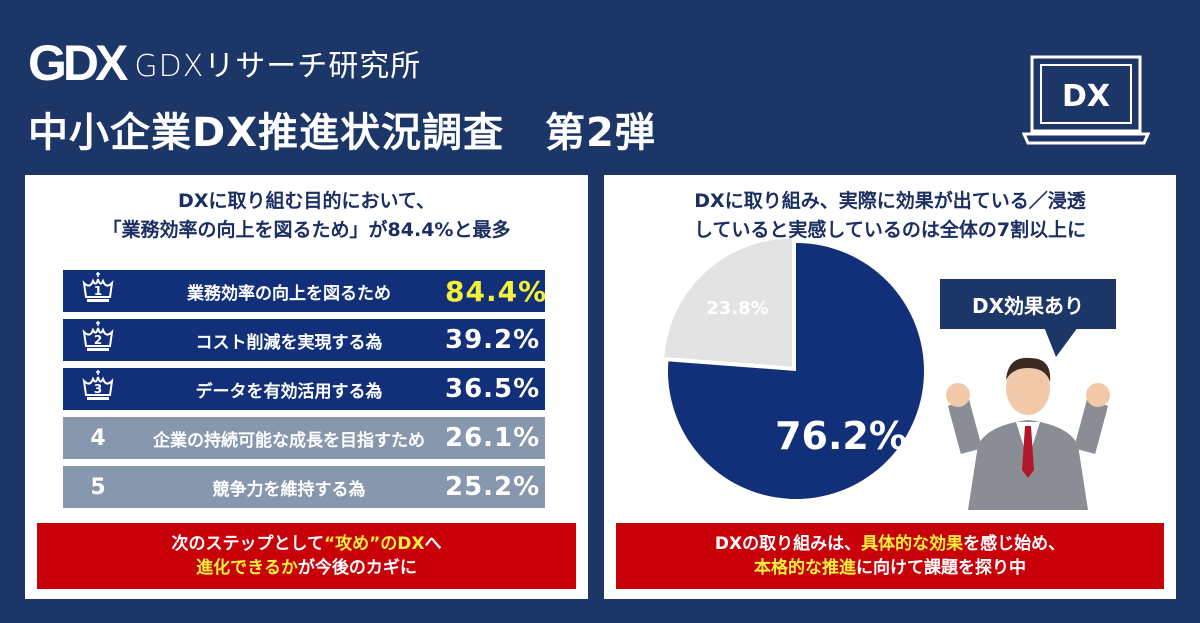 This screenshot has width=1200, height=623. Describe the element at coordinates (1028, 304) in the screenshot. I see `speech-bubble: DX効果あり` at that location.